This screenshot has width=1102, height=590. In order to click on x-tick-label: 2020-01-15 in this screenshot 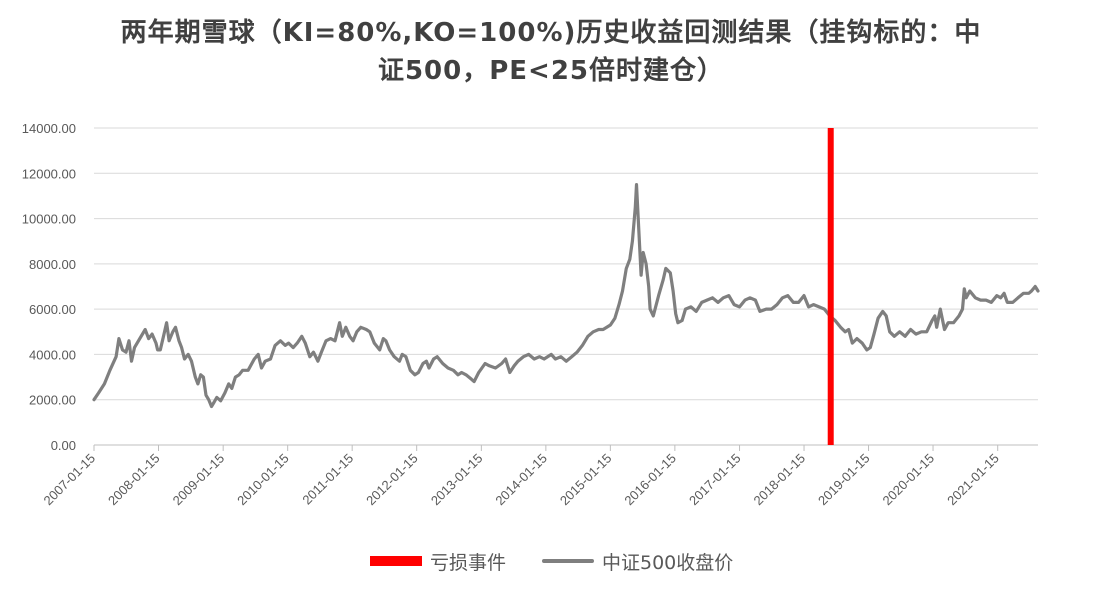, I will do `click(909, 480)`.